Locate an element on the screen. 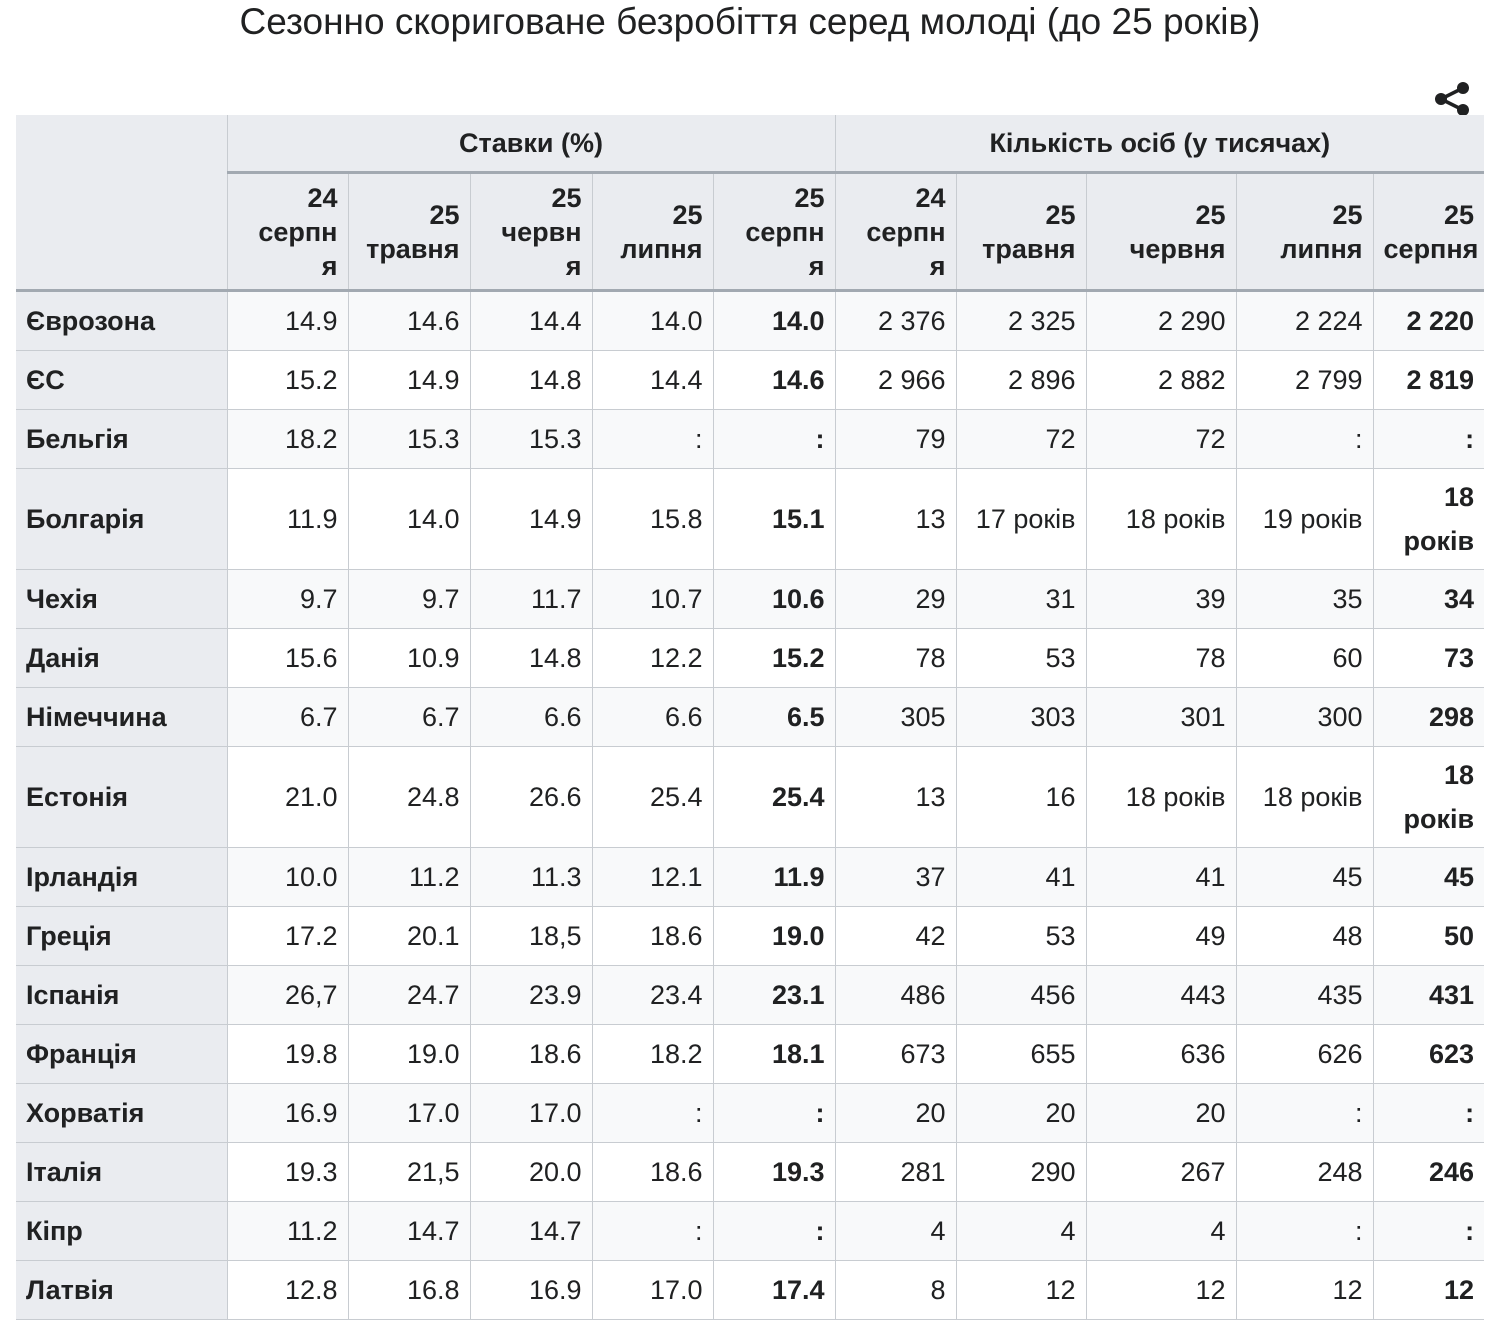  persons-cell: 48 is located at coordinates (1304, 936).